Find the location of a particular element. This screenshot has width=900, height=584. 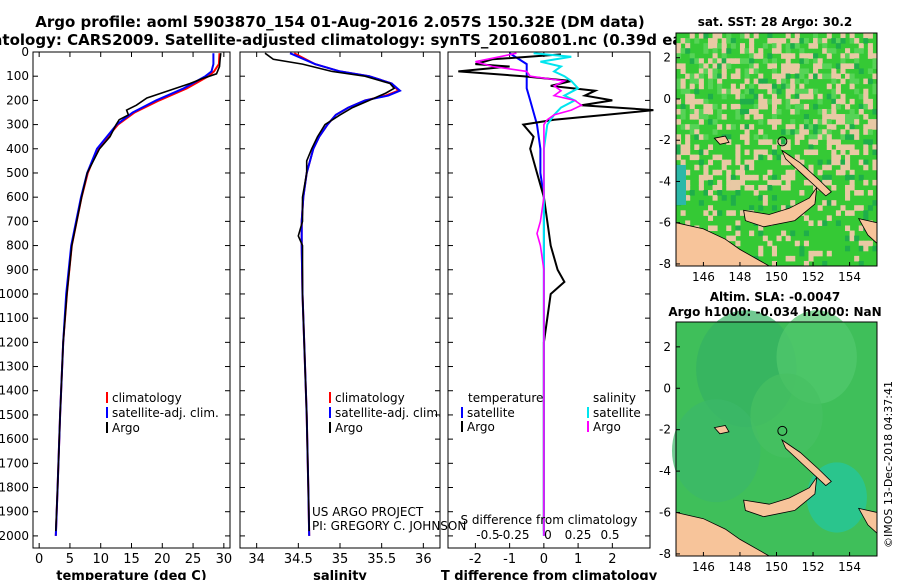

profile-location-marker is located at coordinates (782, 430).